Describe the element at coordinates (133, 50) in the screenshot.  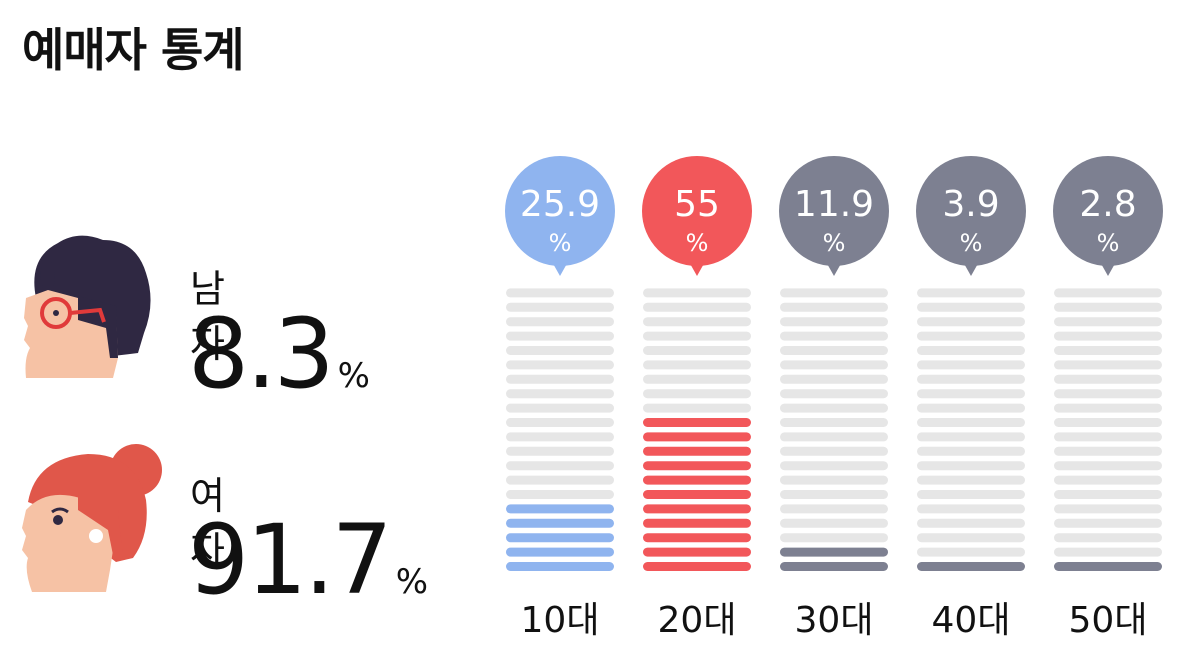
I see `page-title: 예매자 통계` at that location.